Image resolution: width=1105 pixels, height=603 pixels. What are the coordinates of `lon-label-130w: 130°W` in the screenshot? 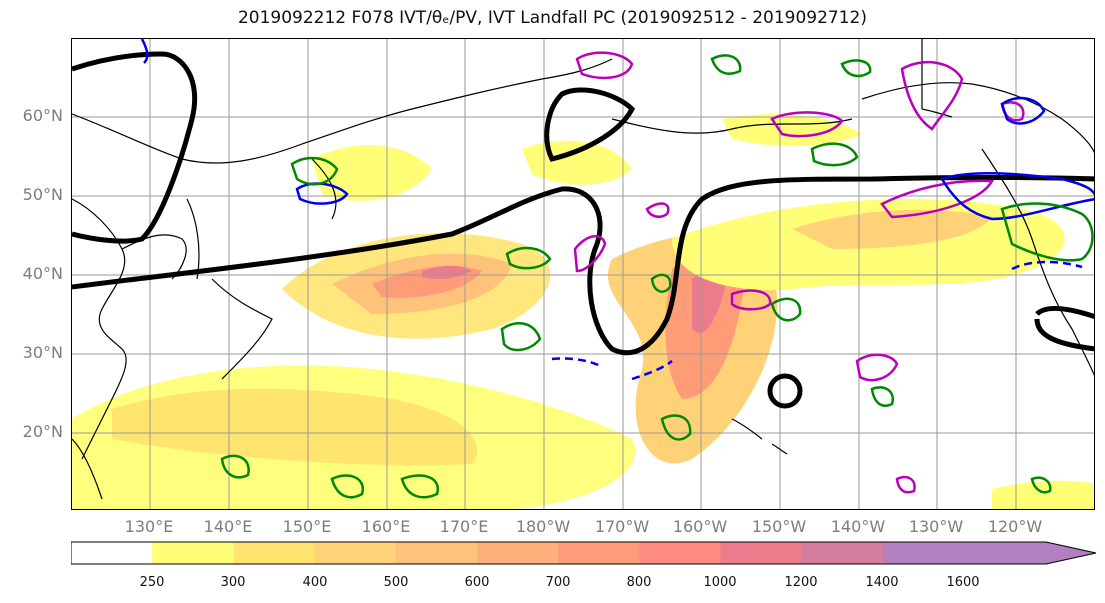 It's located at (936, 526).